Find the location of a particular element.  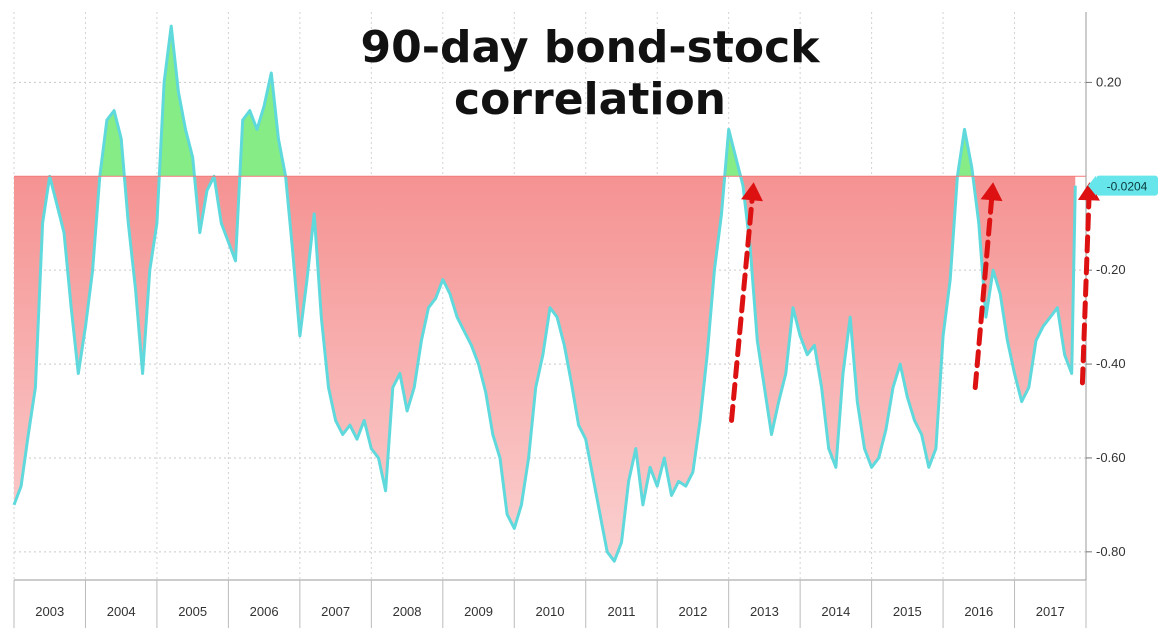

x-tick-label: 2017 is located at coordinates (1050, 611).